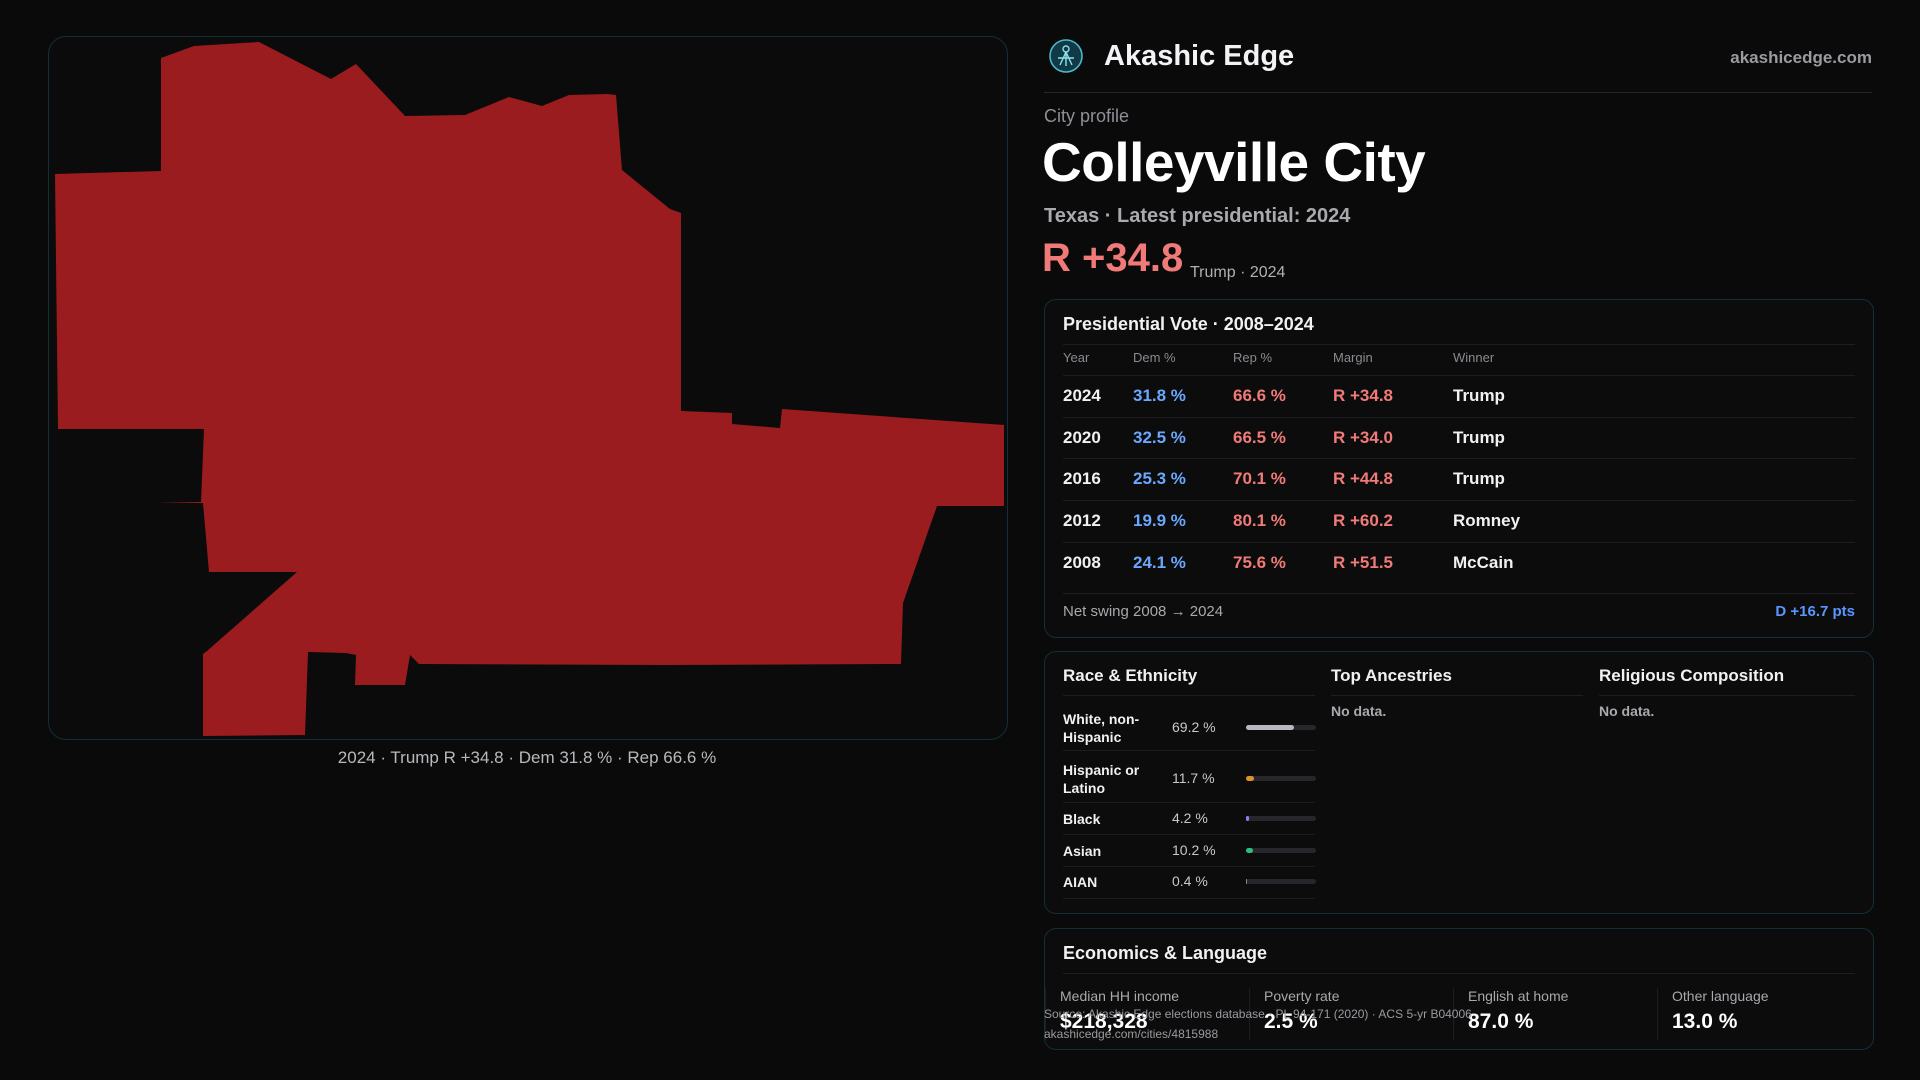  I want to click on econ-value: 2.5 %, so click(1291, 1021).